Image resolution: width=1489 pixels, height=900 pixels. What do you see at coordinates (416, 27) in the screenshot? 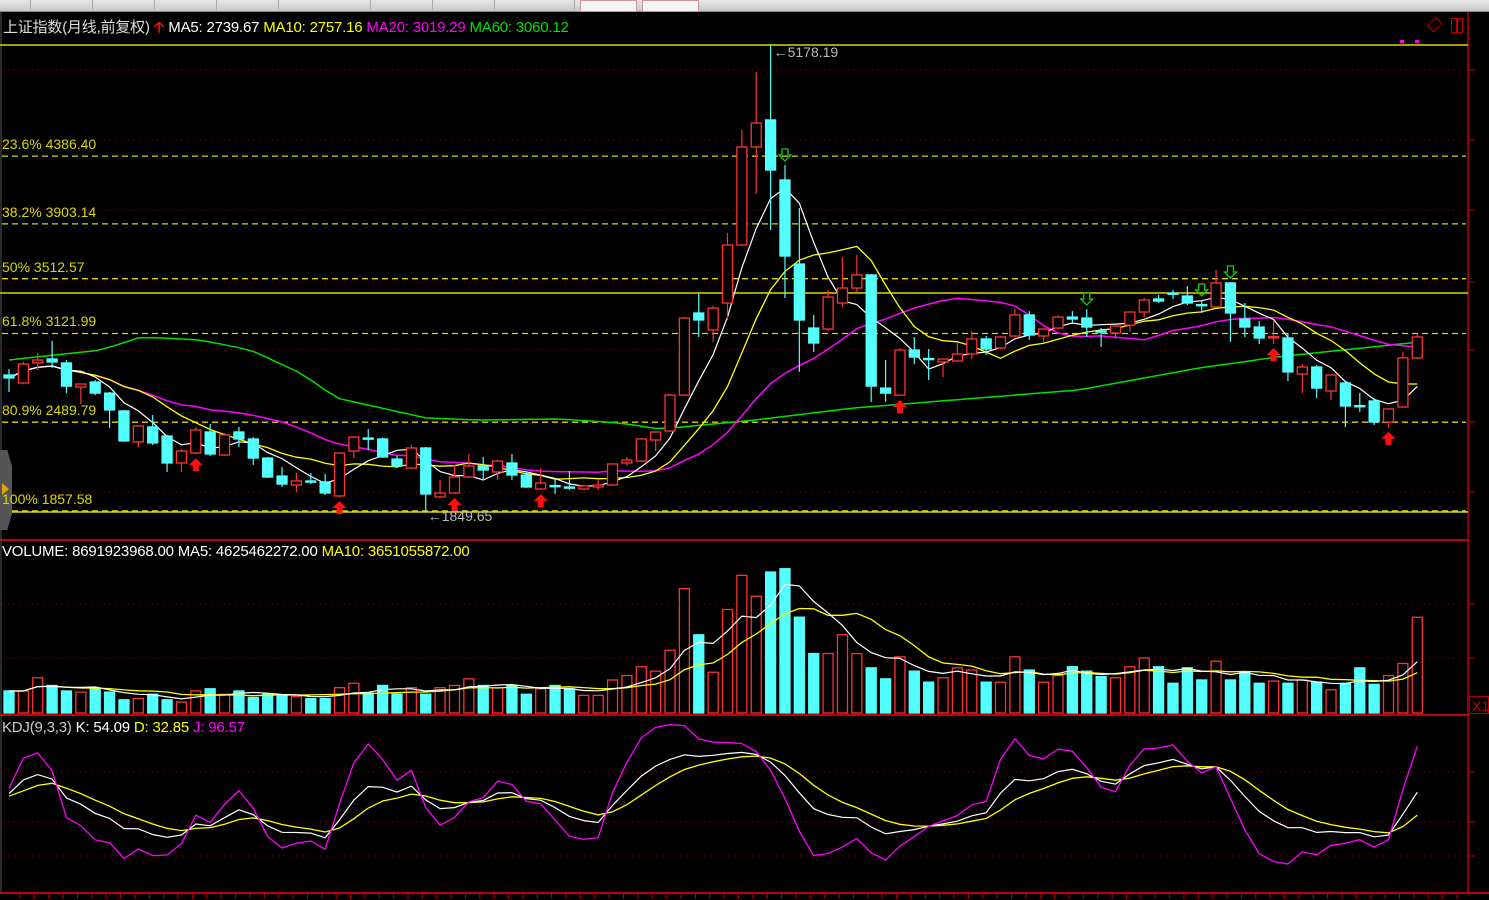
I see `ma20-value: MA20: 3019.29` at bounding box center [416, 27].